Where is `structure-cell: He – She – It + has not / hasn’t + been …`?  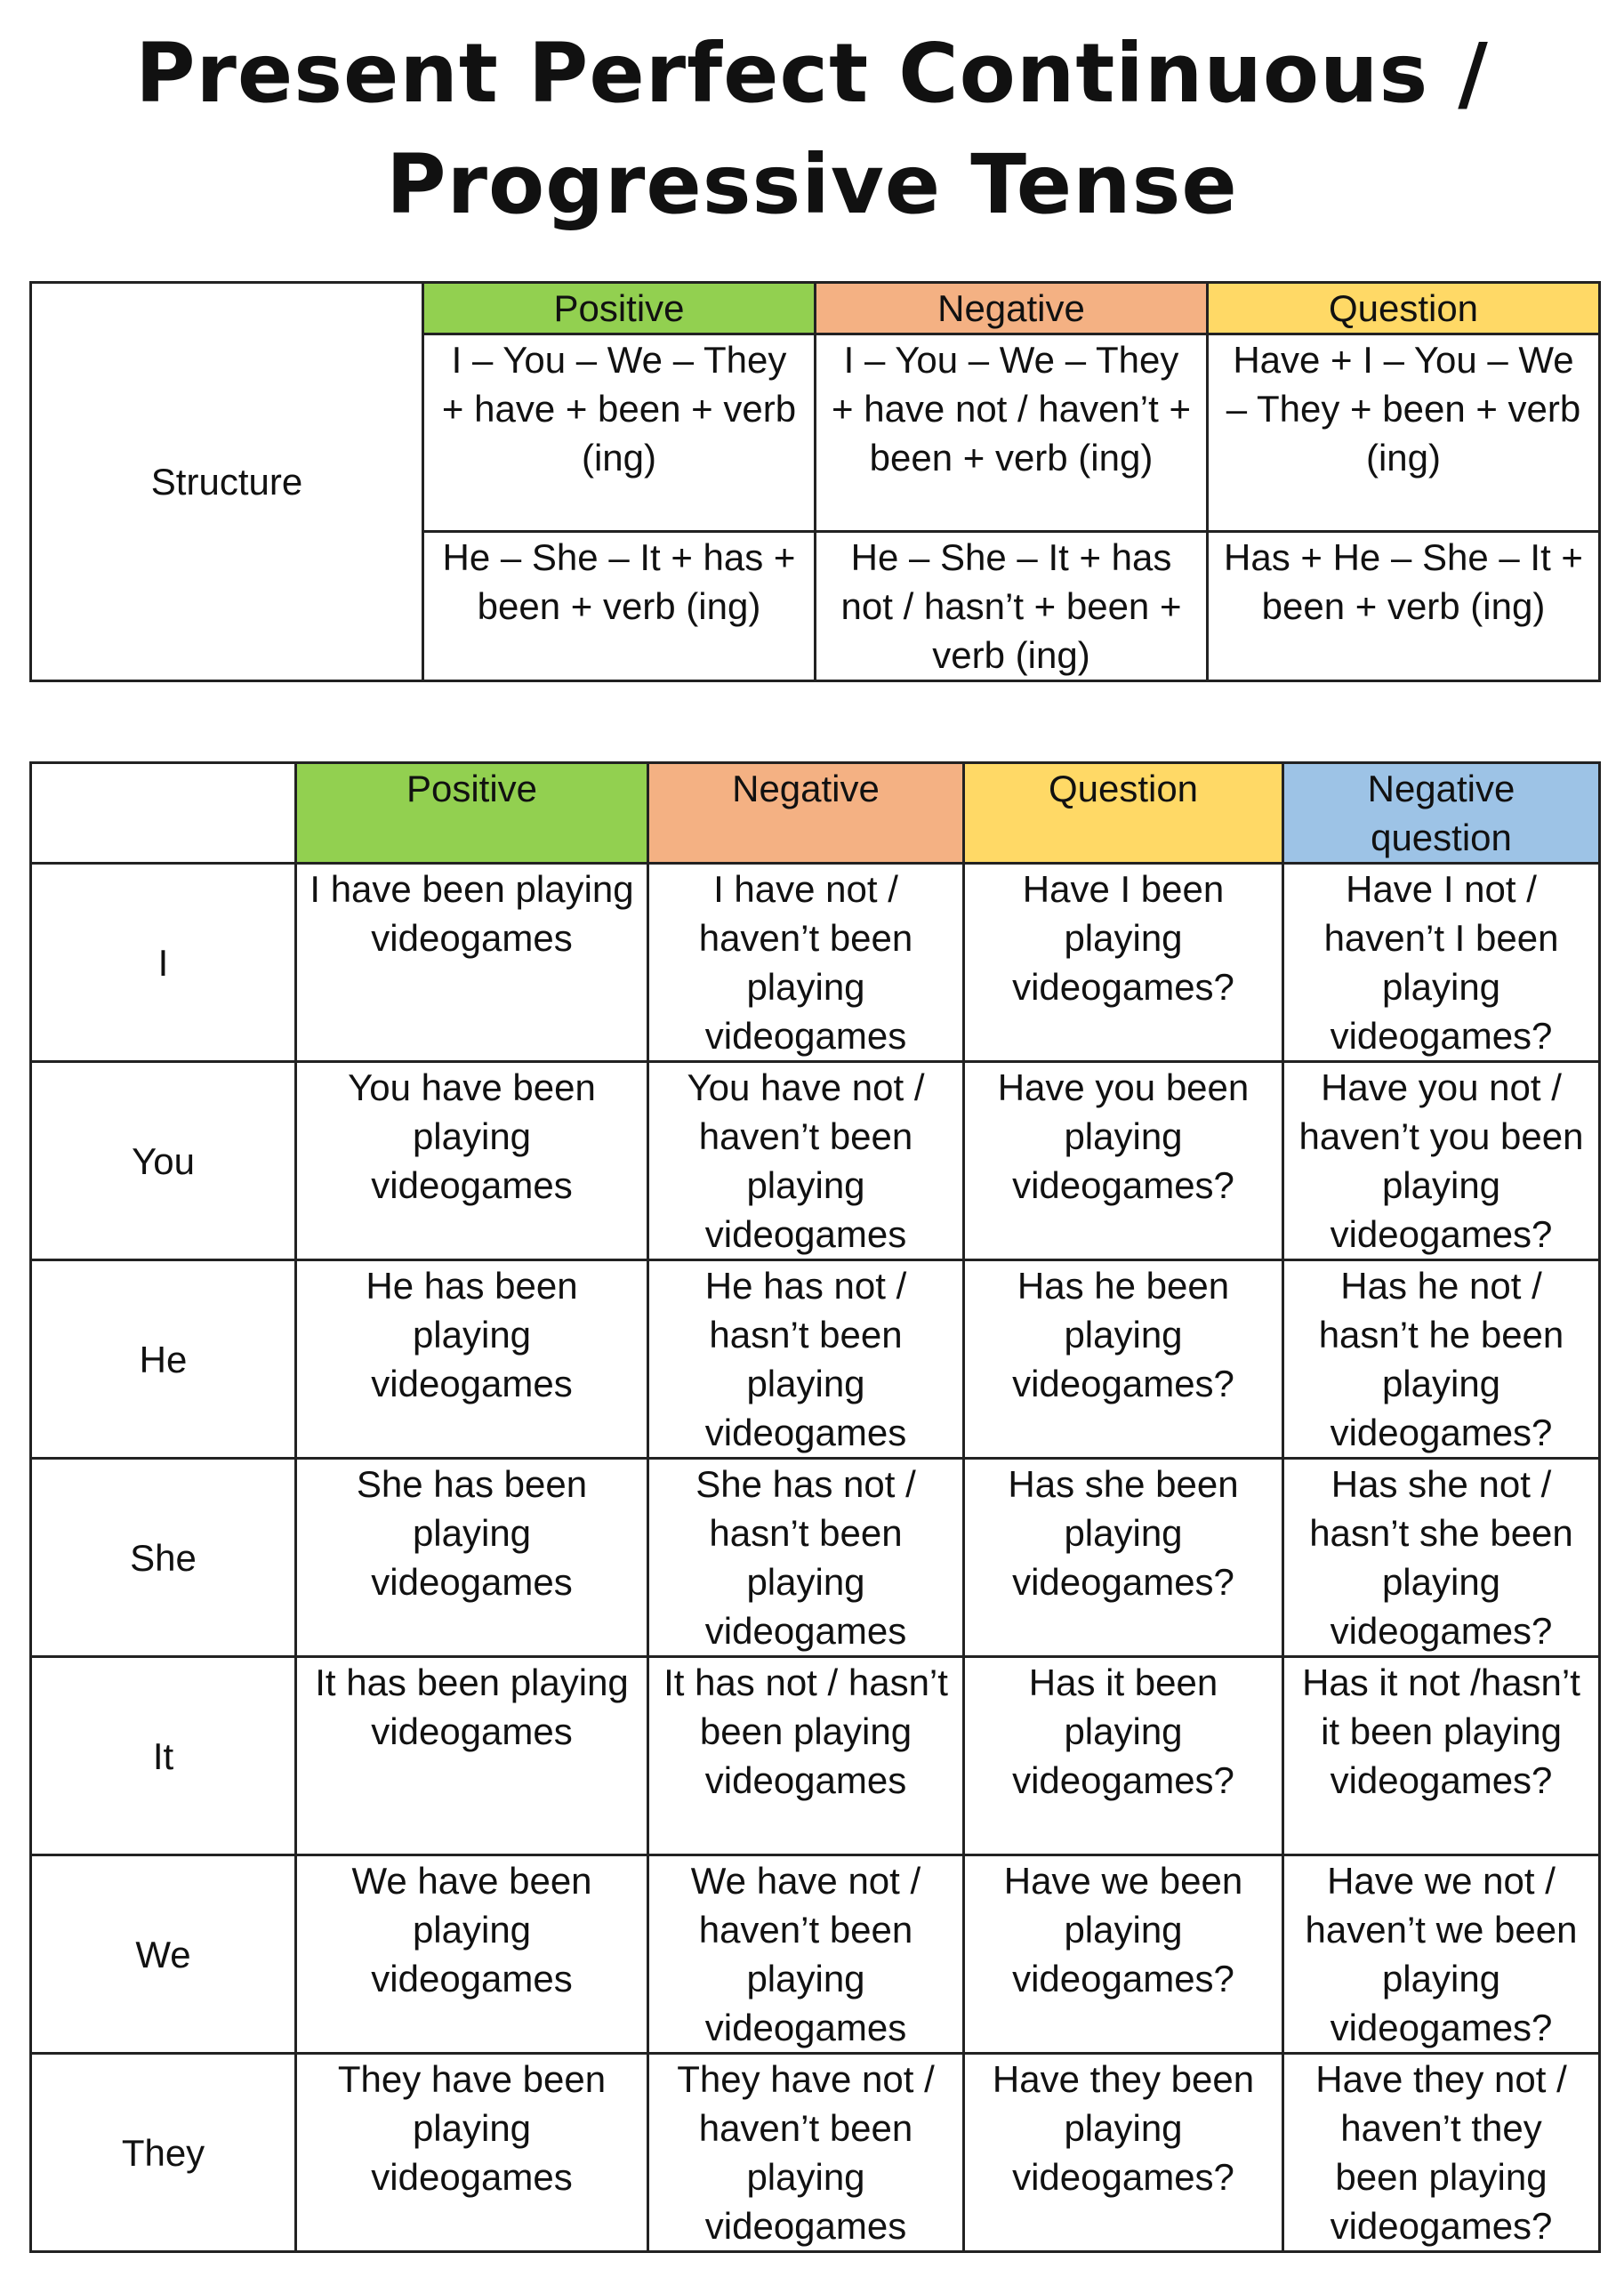
structure-cell: He – She – It + has not / hasn’t + been … is located at coordinates (1011, 606).